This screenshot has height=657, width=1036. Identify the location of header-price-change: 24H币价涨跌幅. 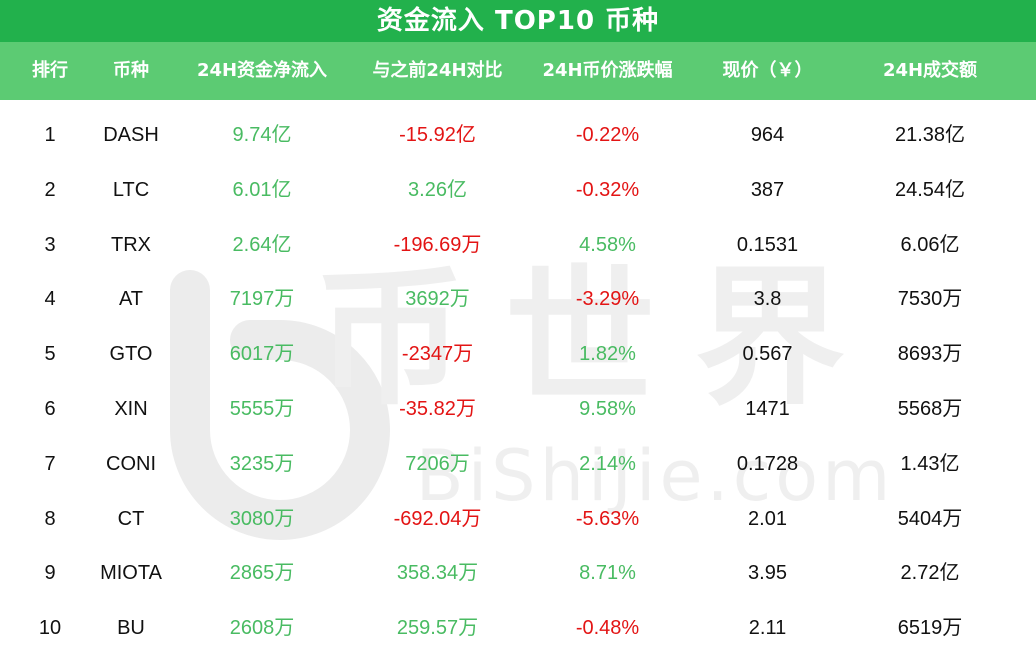
(607, 70).